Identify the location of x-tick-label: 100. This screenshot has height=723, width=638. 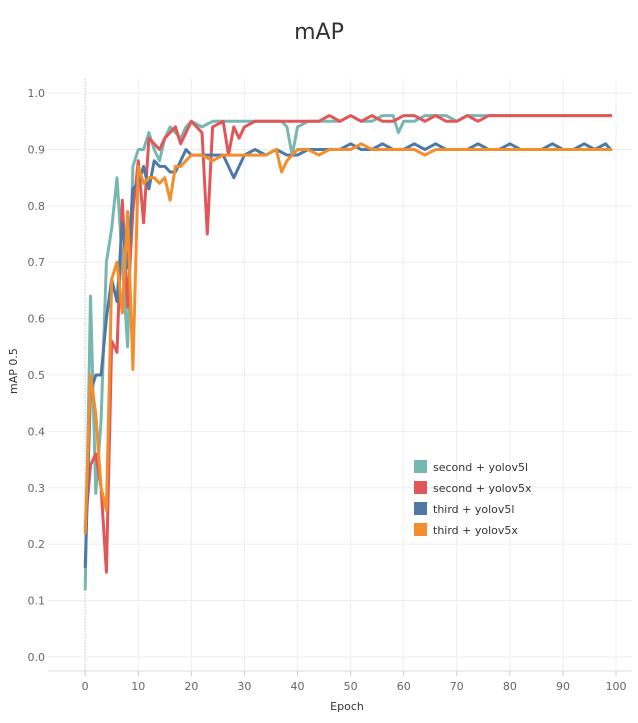
(616, 686).